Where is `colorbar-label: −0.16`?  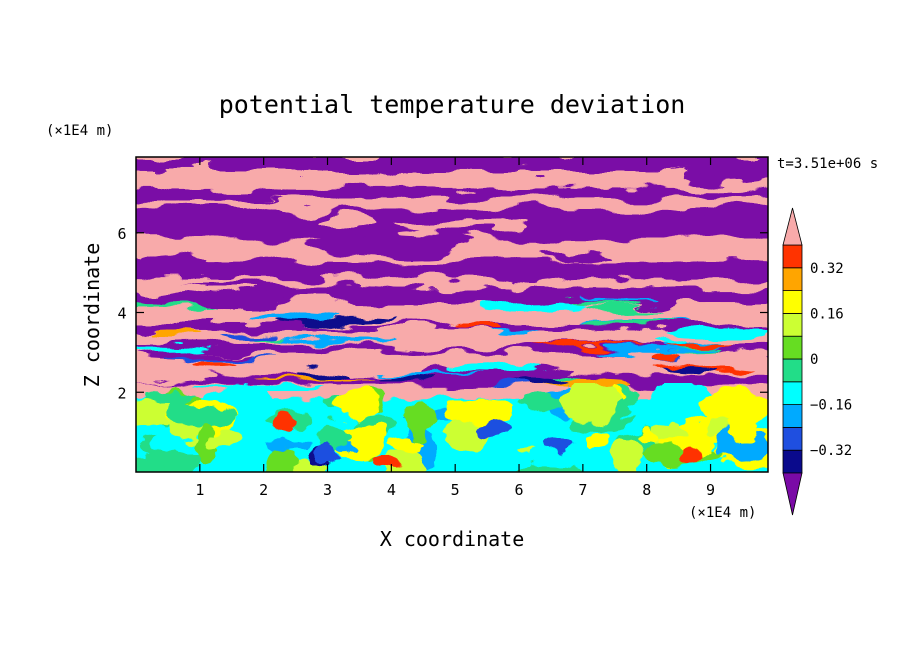
colorbar-label: −0.16 is located at coordinates (831, 406).